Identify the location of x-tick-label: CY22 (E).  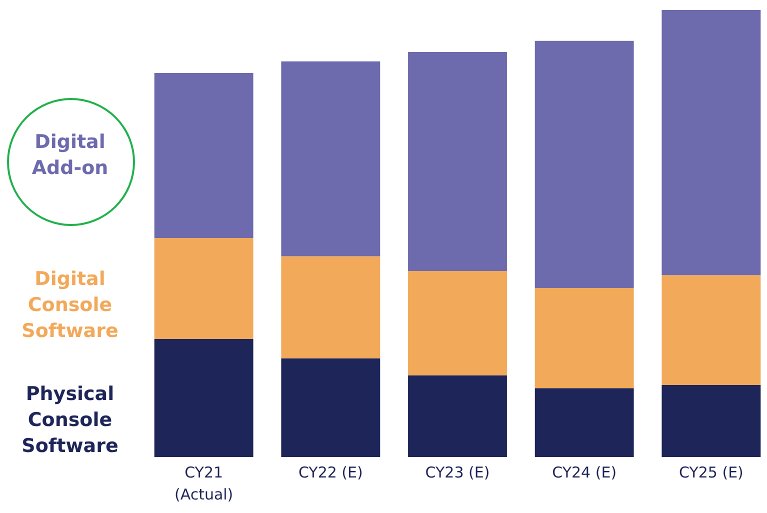
(330, 473).